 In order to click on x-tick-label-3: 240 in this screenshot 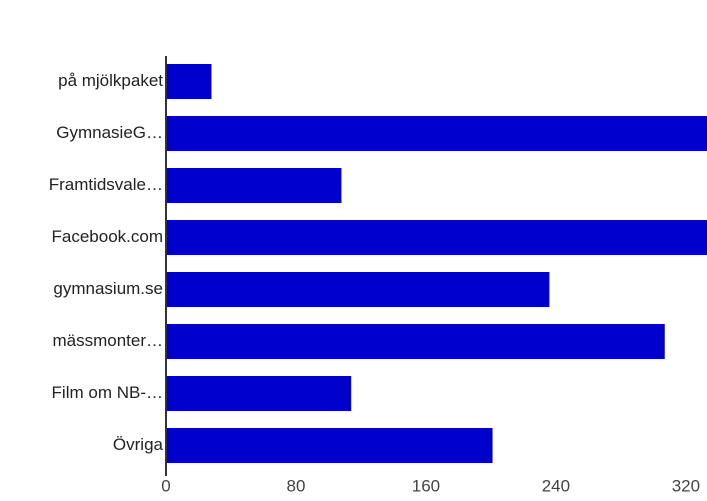, I will do `click(556, 485)`.